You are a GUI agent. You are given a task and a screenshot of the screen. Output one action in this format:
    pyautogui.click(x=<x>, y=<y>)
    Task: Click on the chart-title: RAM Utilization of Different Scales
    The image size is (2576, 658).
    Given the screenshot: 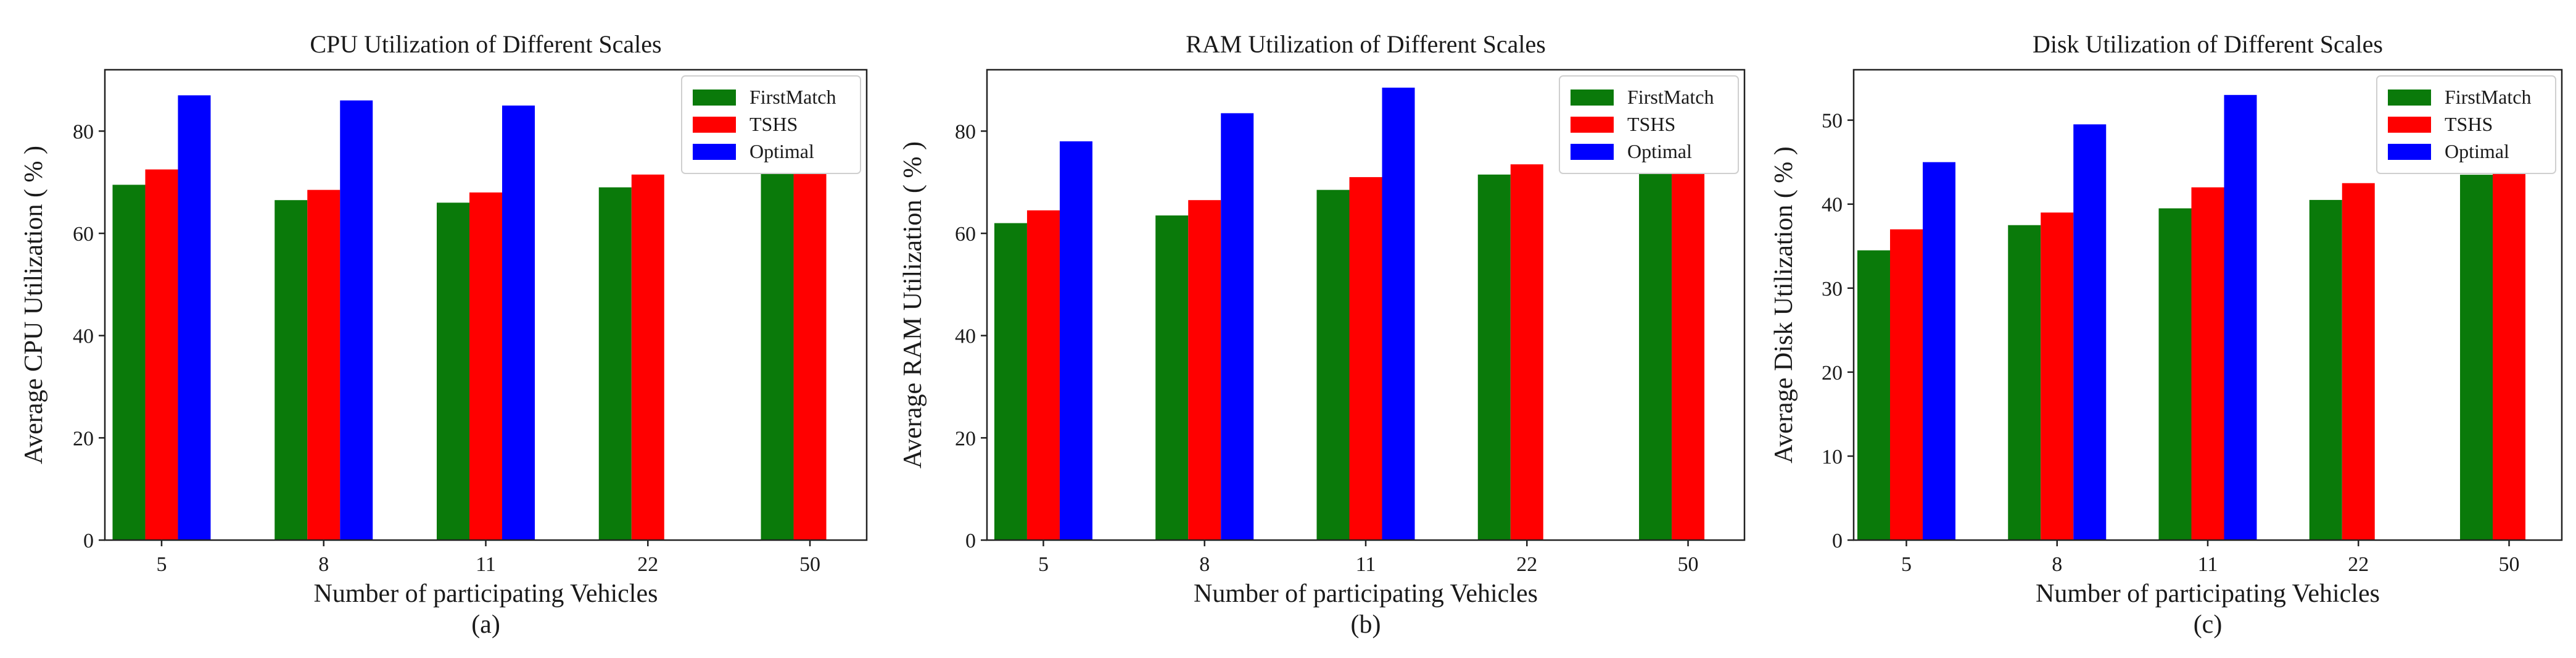 What is the action you would take?
    pyautogui.click(x=1366, y=44)
    